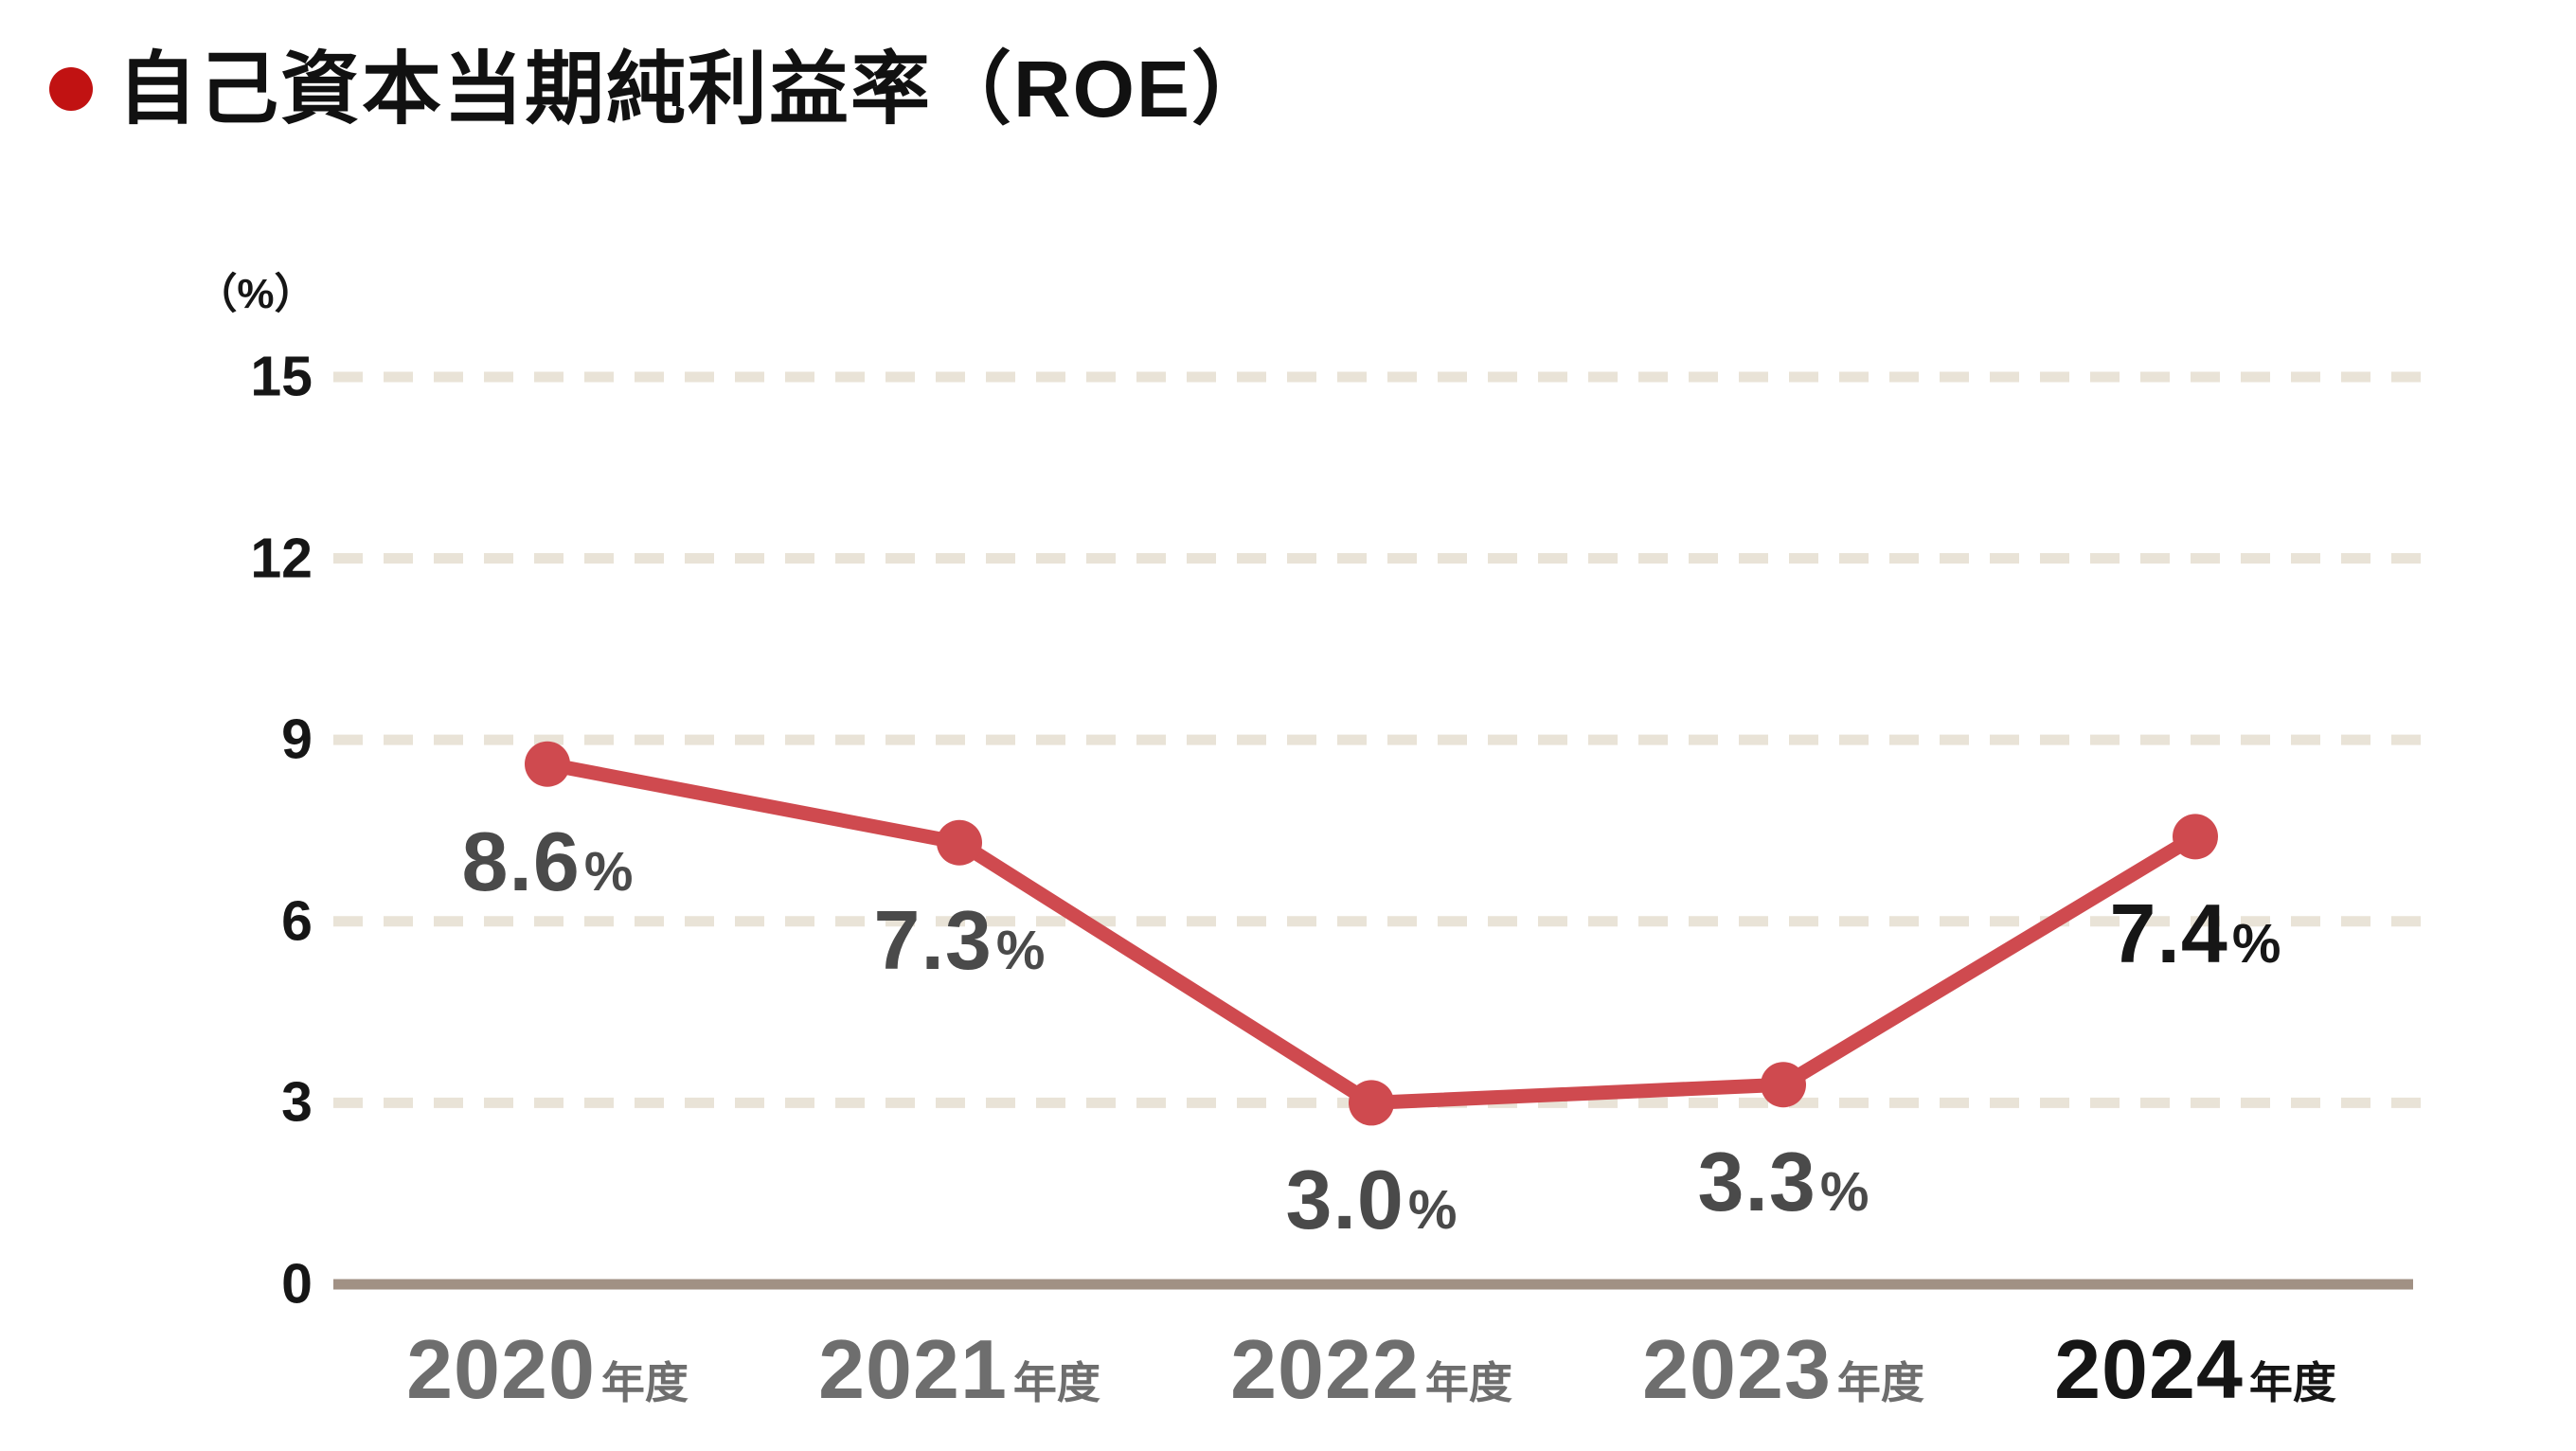 This screenshot has width=2576, height=1451. I want to click on y-axis-tick-label: 9, so click(297, 739).